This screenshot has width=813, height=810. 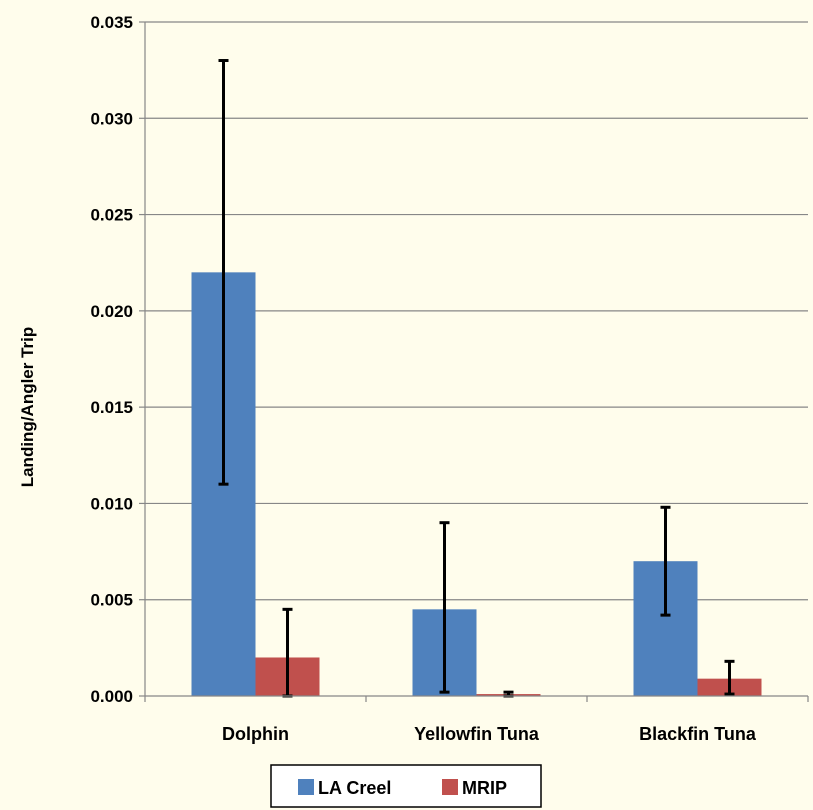 What do you see at coordinates (111, 22) in the screenshot?
I see `y-tick-label: 0.035` at bounding box center [111, 22].